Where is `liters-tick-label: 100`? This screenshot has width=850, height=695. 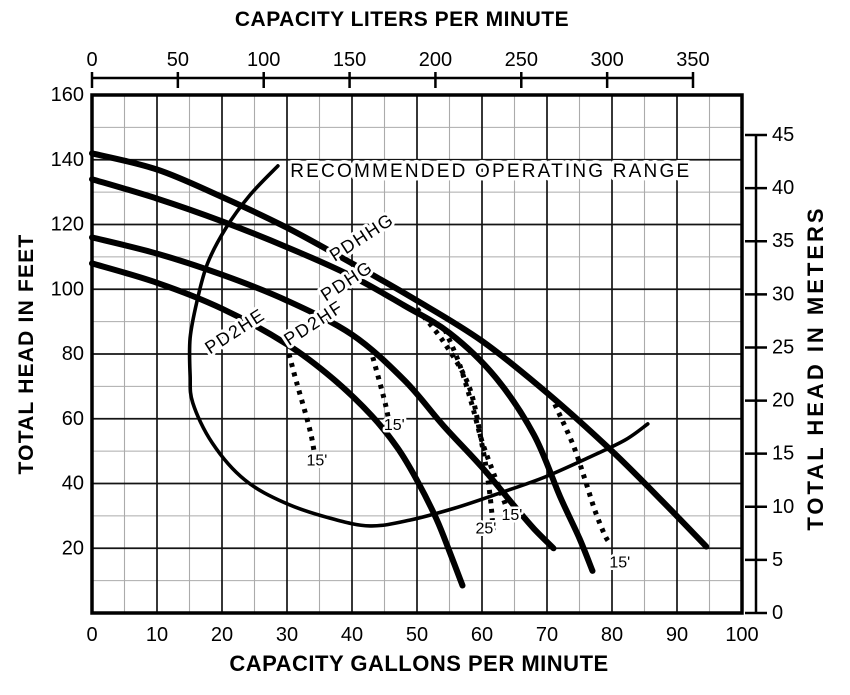 liters-tick-label: 100 is located at coordinates (263, 60).